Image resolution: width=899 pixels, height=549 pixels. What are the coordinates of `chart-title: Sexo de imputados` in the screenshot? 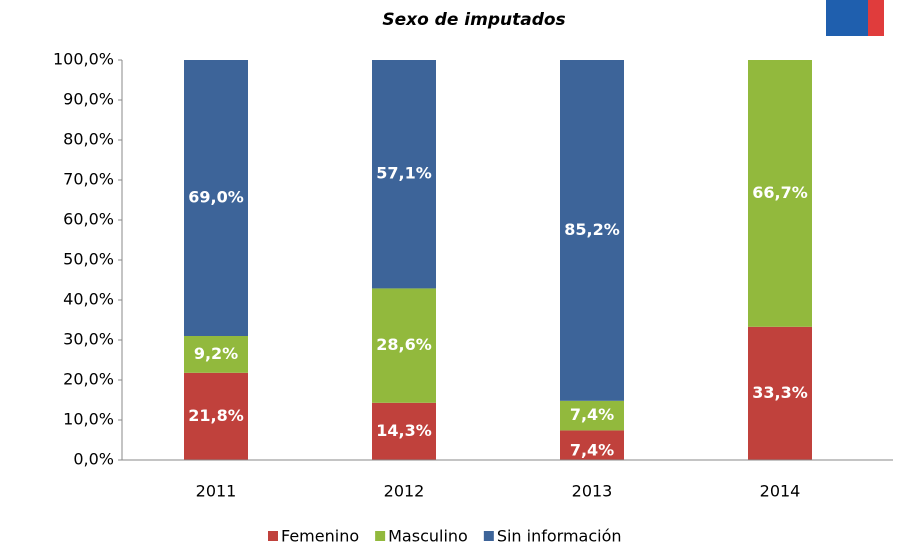 It's located at (473, 20).